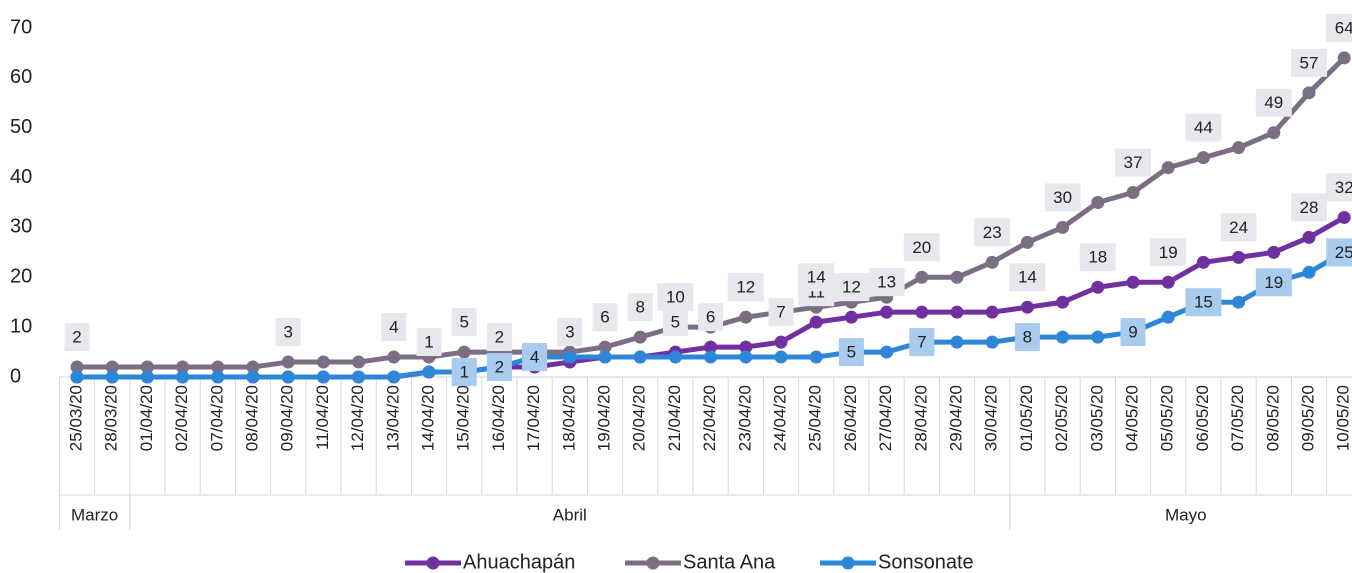 This screenshot has width=1352, height=573. What do you see at coordinates (1133, 162) in the screenshot?
I see `data-label: 37` at bounding box center [1133, 162].